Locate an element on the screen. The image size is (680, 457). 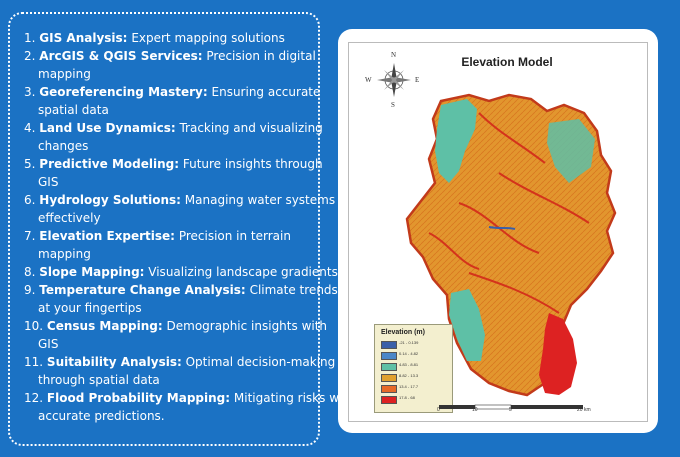
service-description-continued: through spatial data is located at coordinates (99, 380).